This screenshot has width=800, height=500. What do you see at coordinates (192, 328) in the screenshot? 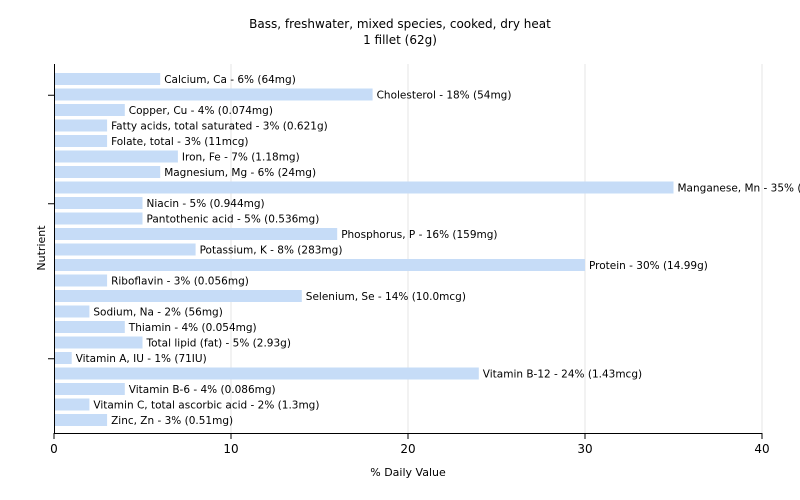
I see `bar-label-16: Thiamin - 4% (0.054mg)` at bounding box center [192, 328].